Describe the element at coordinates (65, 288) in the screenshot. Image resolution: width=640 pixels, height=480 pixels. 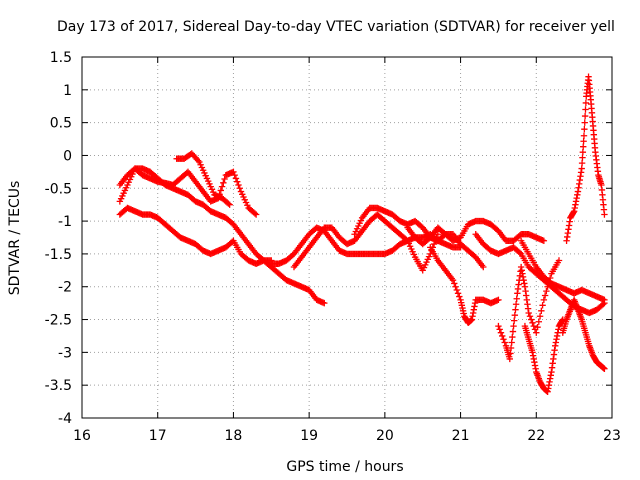
I see `y-tick-label: -2` at that location.